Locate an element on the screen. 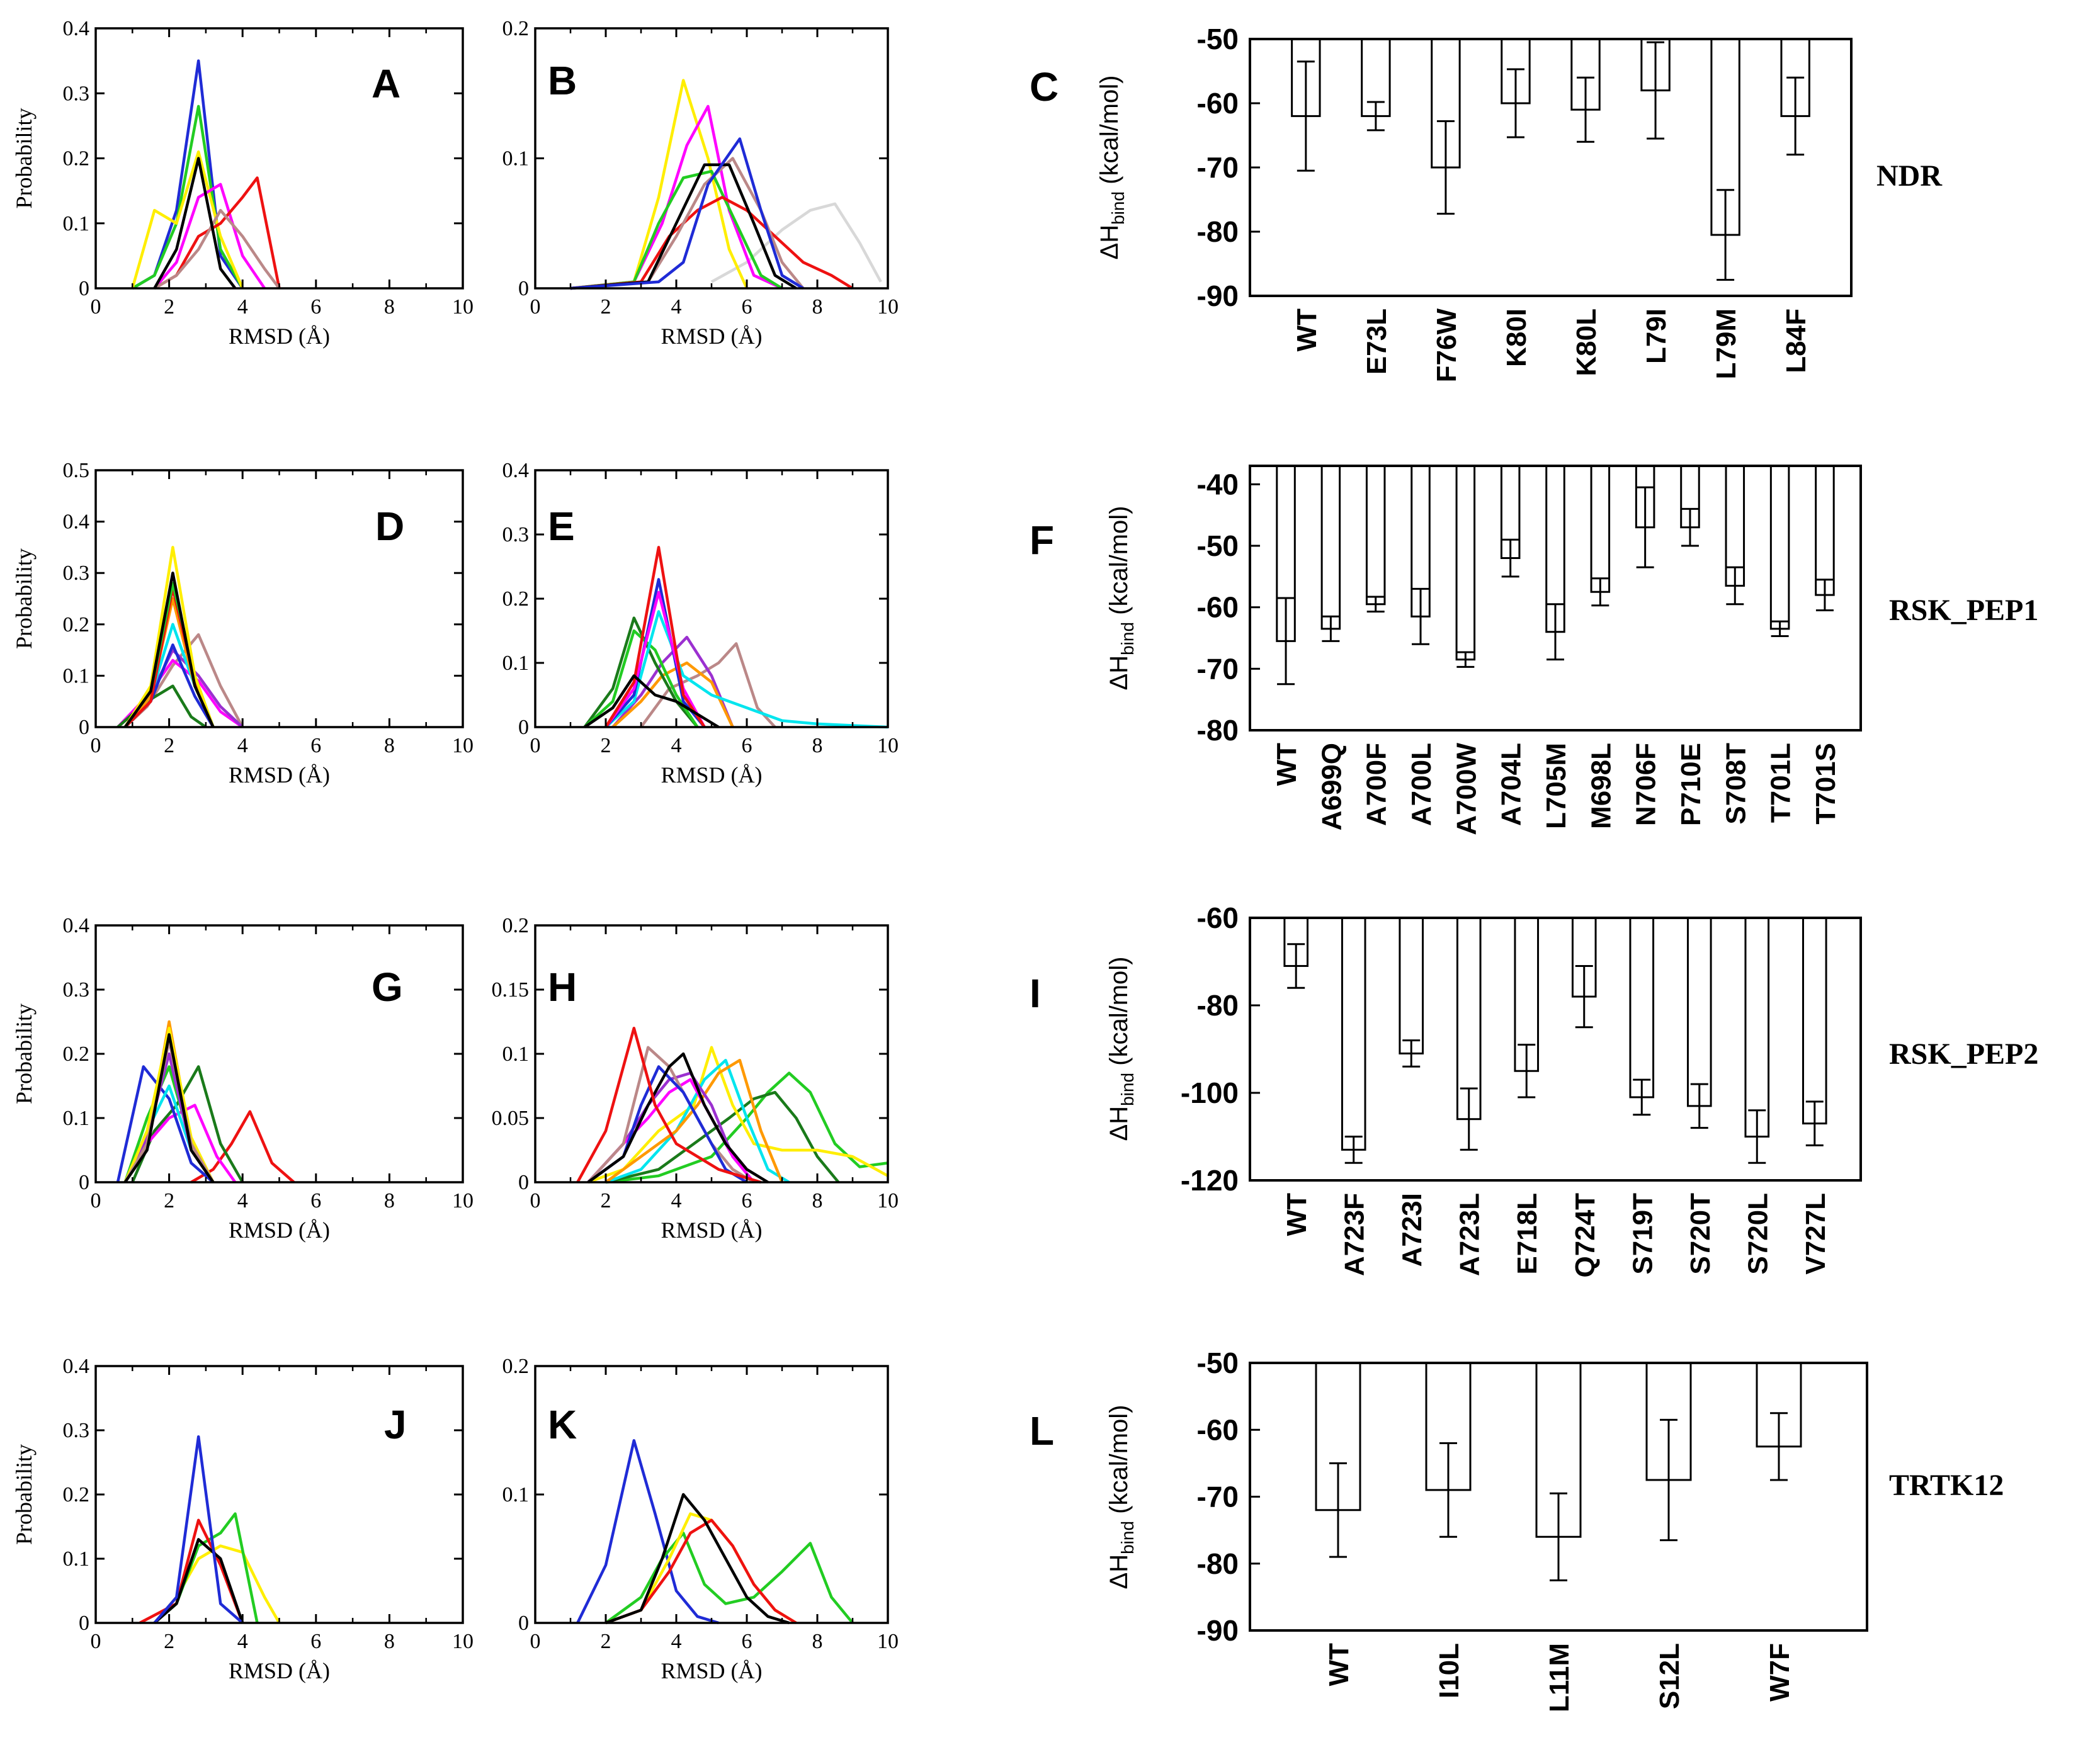 This screenshot has height=1757, width=2100. panel-letter: D is located at coordinates (389, 526).